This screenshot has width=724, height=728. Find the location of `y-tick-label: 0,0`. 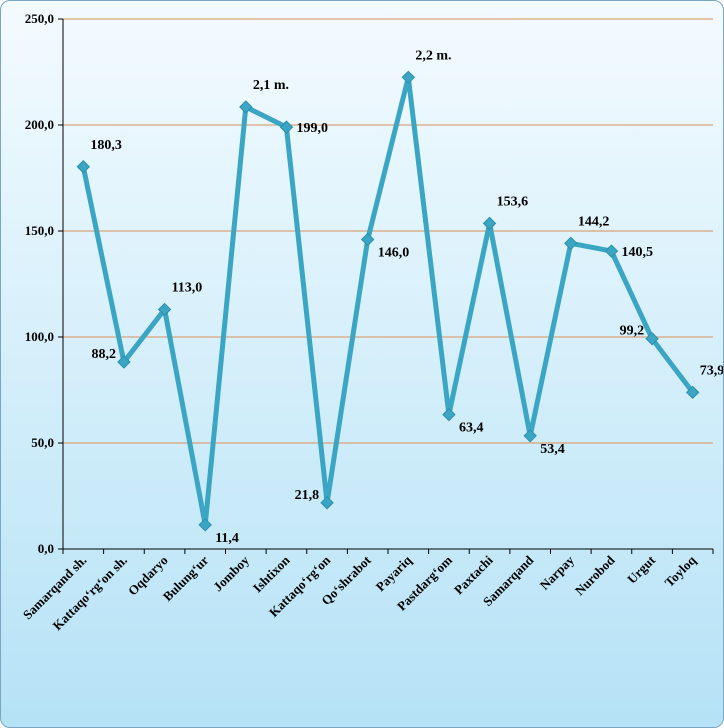

y-tick-label: 0,0 is located at coordinates (46, 548).